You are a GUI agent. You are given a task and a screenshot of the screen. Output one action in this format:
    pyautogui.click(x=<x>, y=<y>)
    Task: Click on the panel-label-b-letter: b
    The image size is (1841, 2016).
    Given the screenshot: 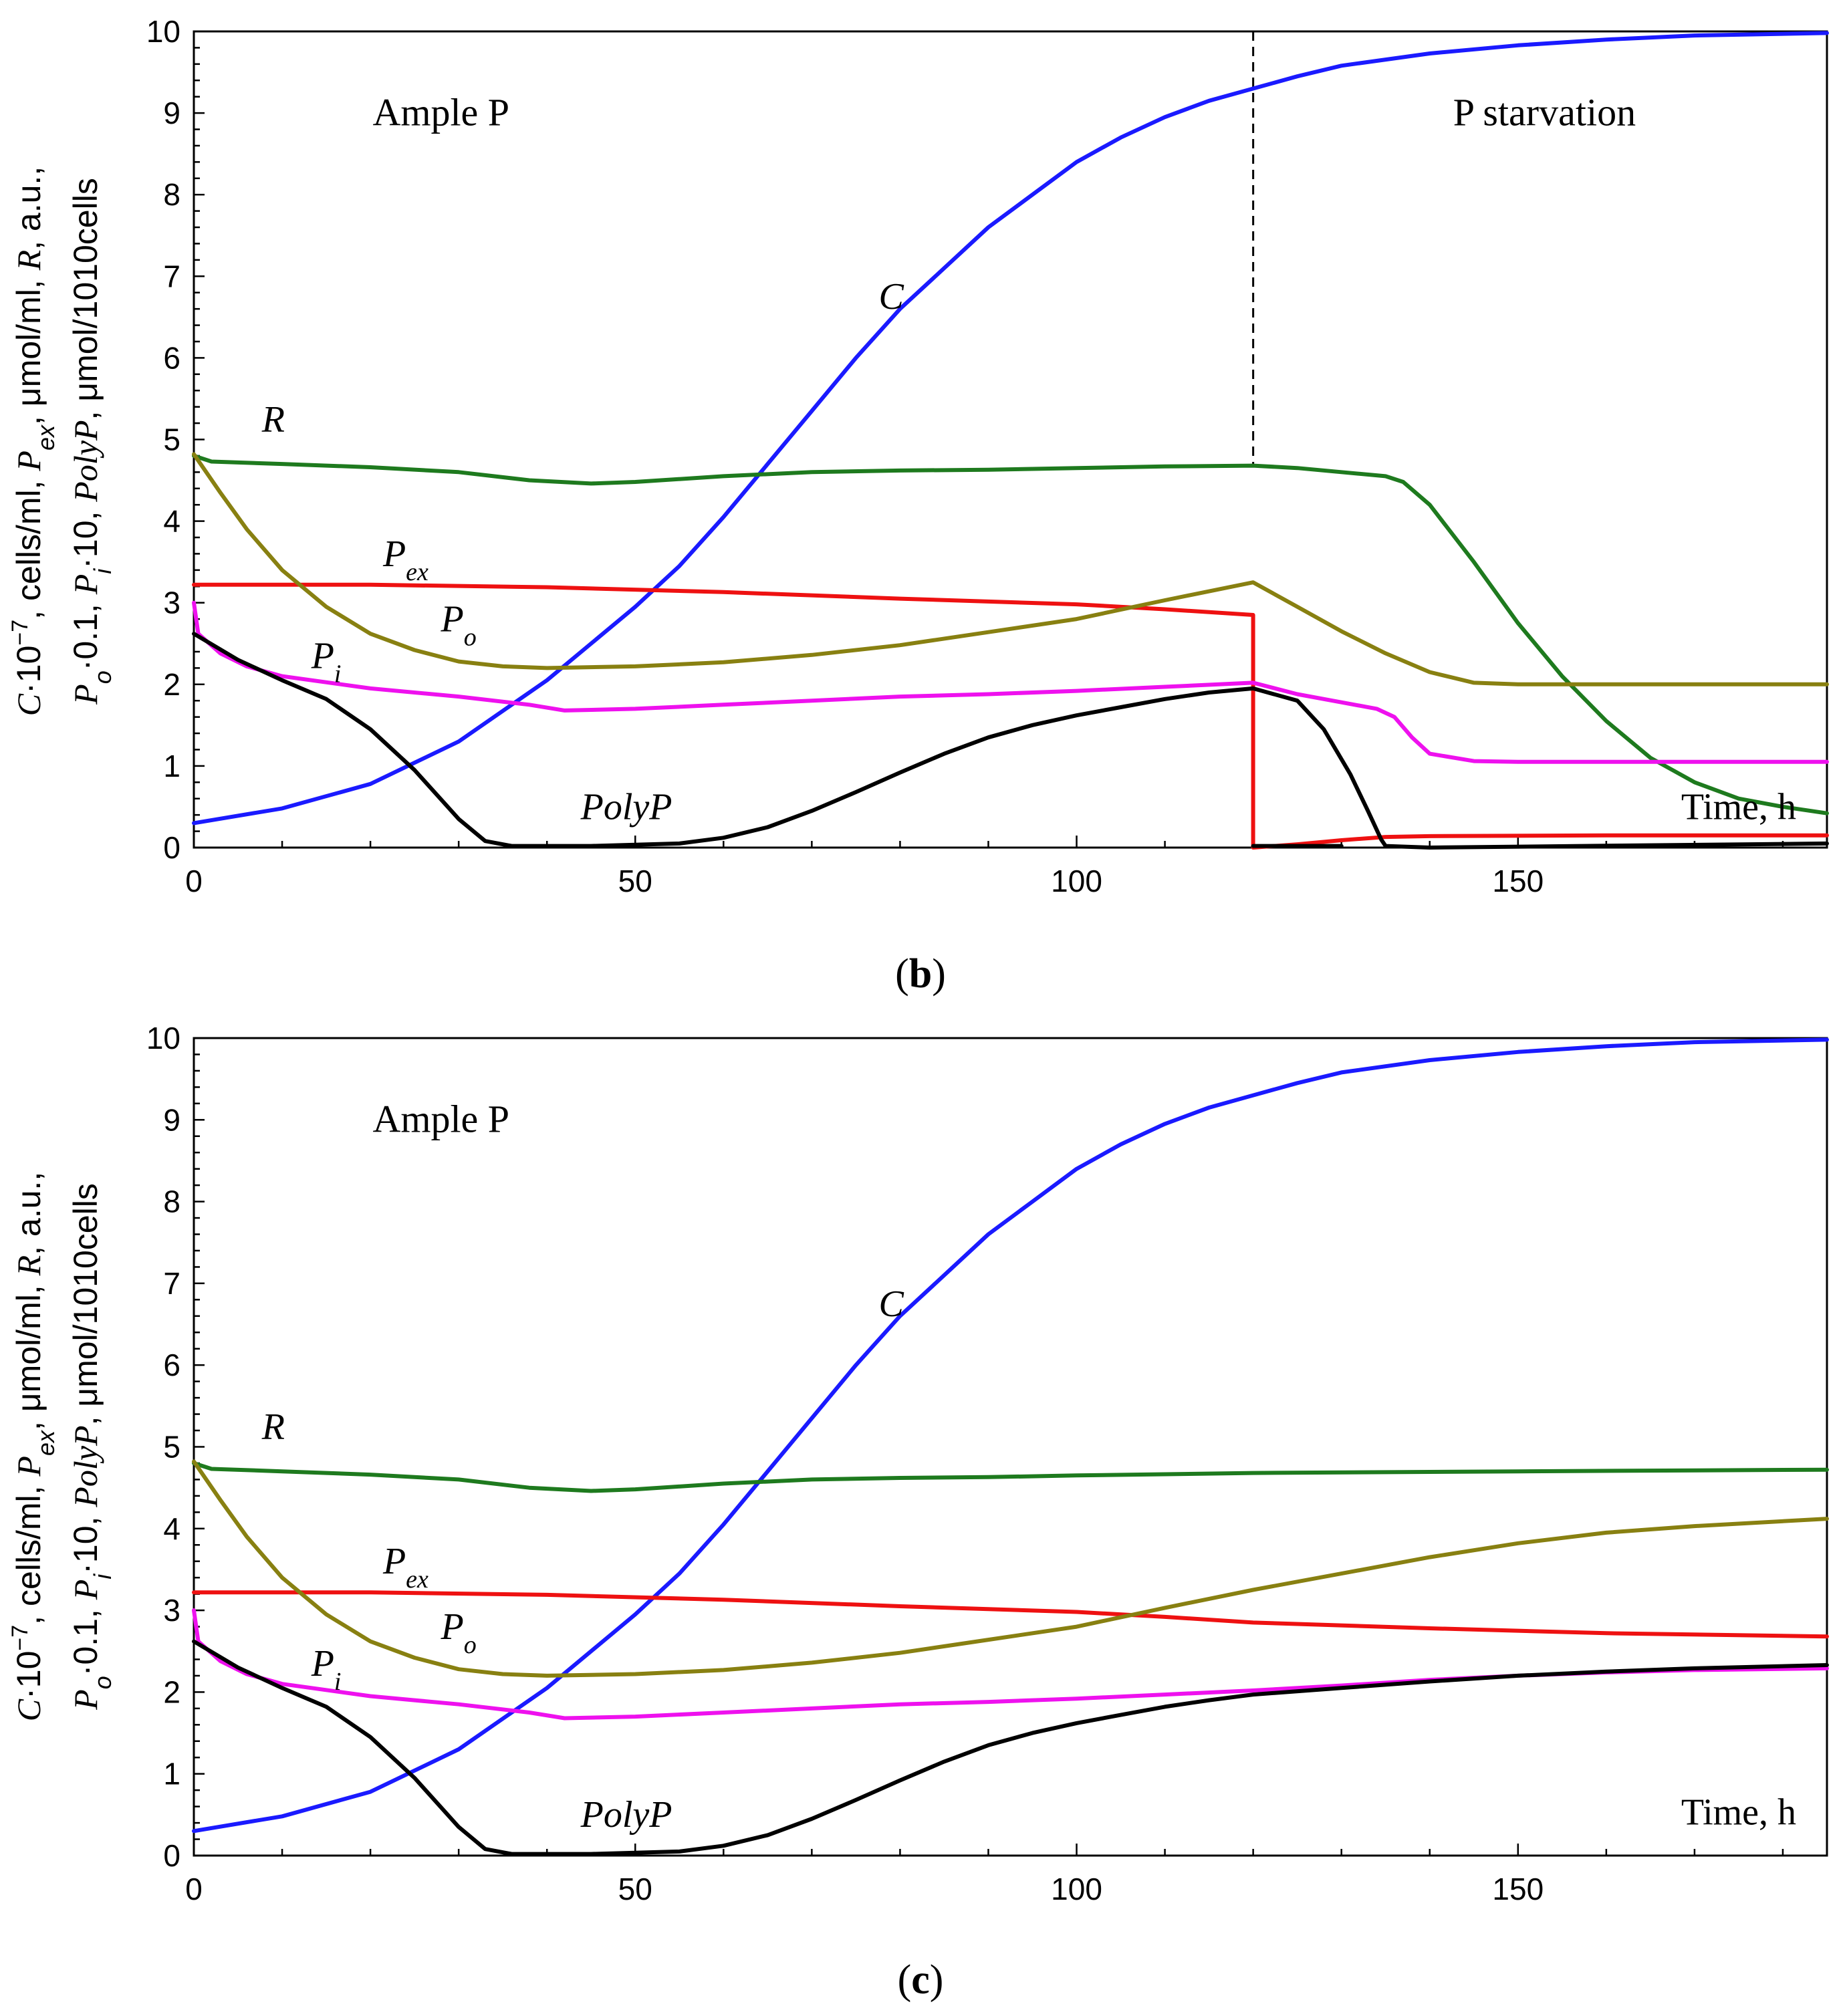 What is the action you would take?
    pyautogui.click(x=921, y=974)
    